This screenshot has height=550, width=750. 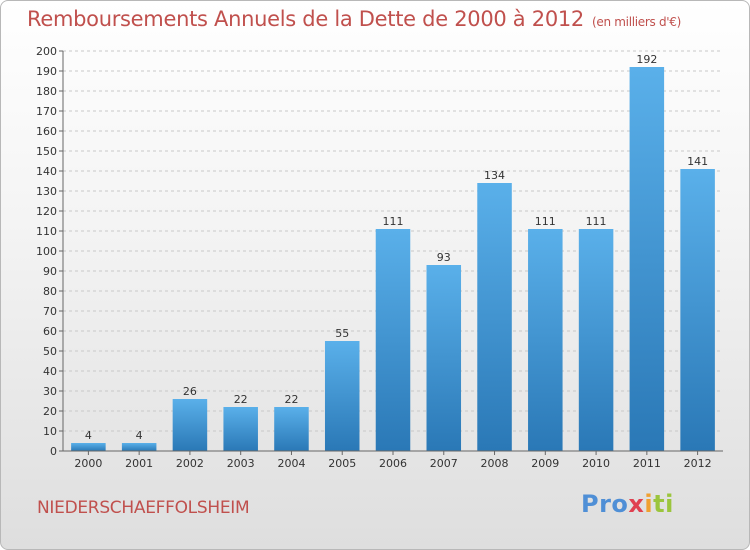 I want to click on chart-subtitle: (en milliers d'€), so click(x=637, y=22).